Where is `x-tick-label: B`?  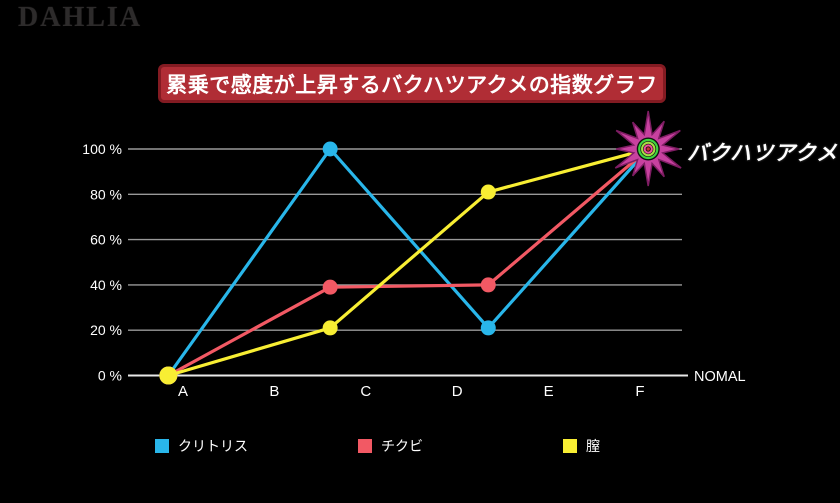 x-tick-label: B is located at coordinates (274, 391).